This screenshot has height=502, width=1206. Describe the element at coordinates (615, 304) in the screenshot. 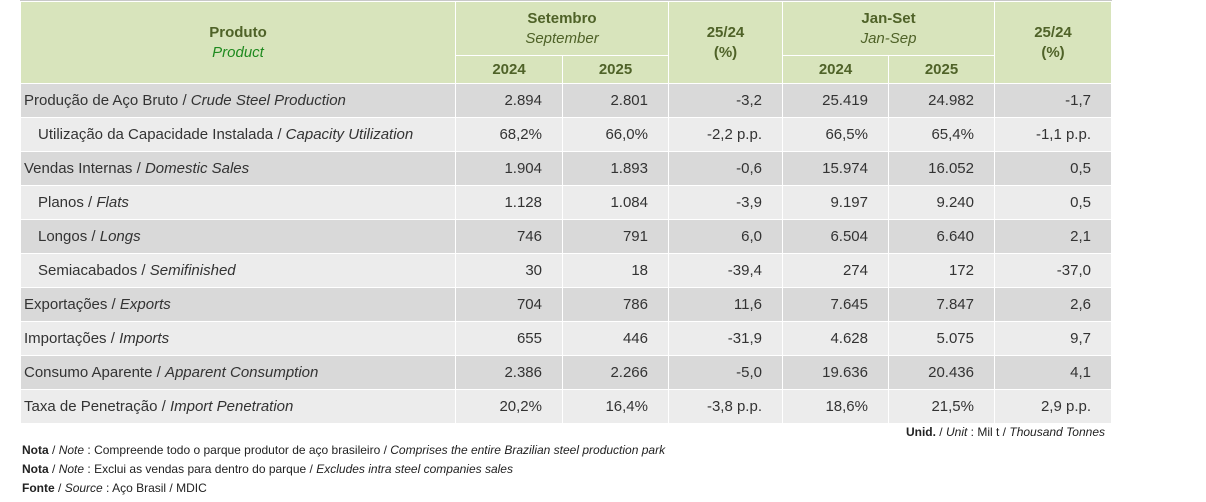

I see `cell-value: 786` at that location.